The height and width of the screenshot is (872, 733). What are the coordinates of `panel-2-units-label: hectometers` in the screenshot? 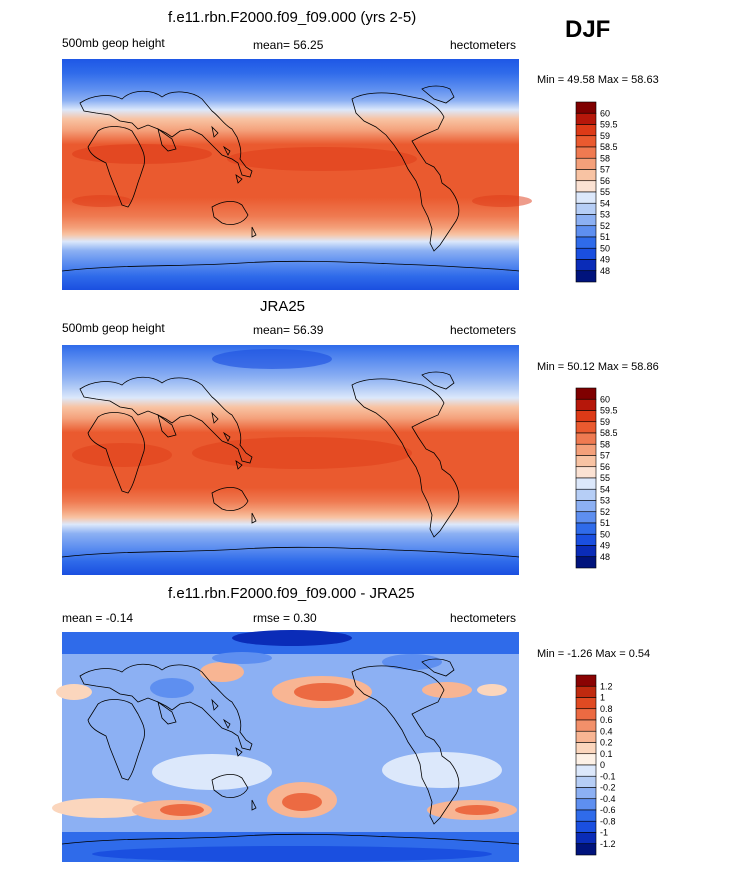 It's located at (483, 330).